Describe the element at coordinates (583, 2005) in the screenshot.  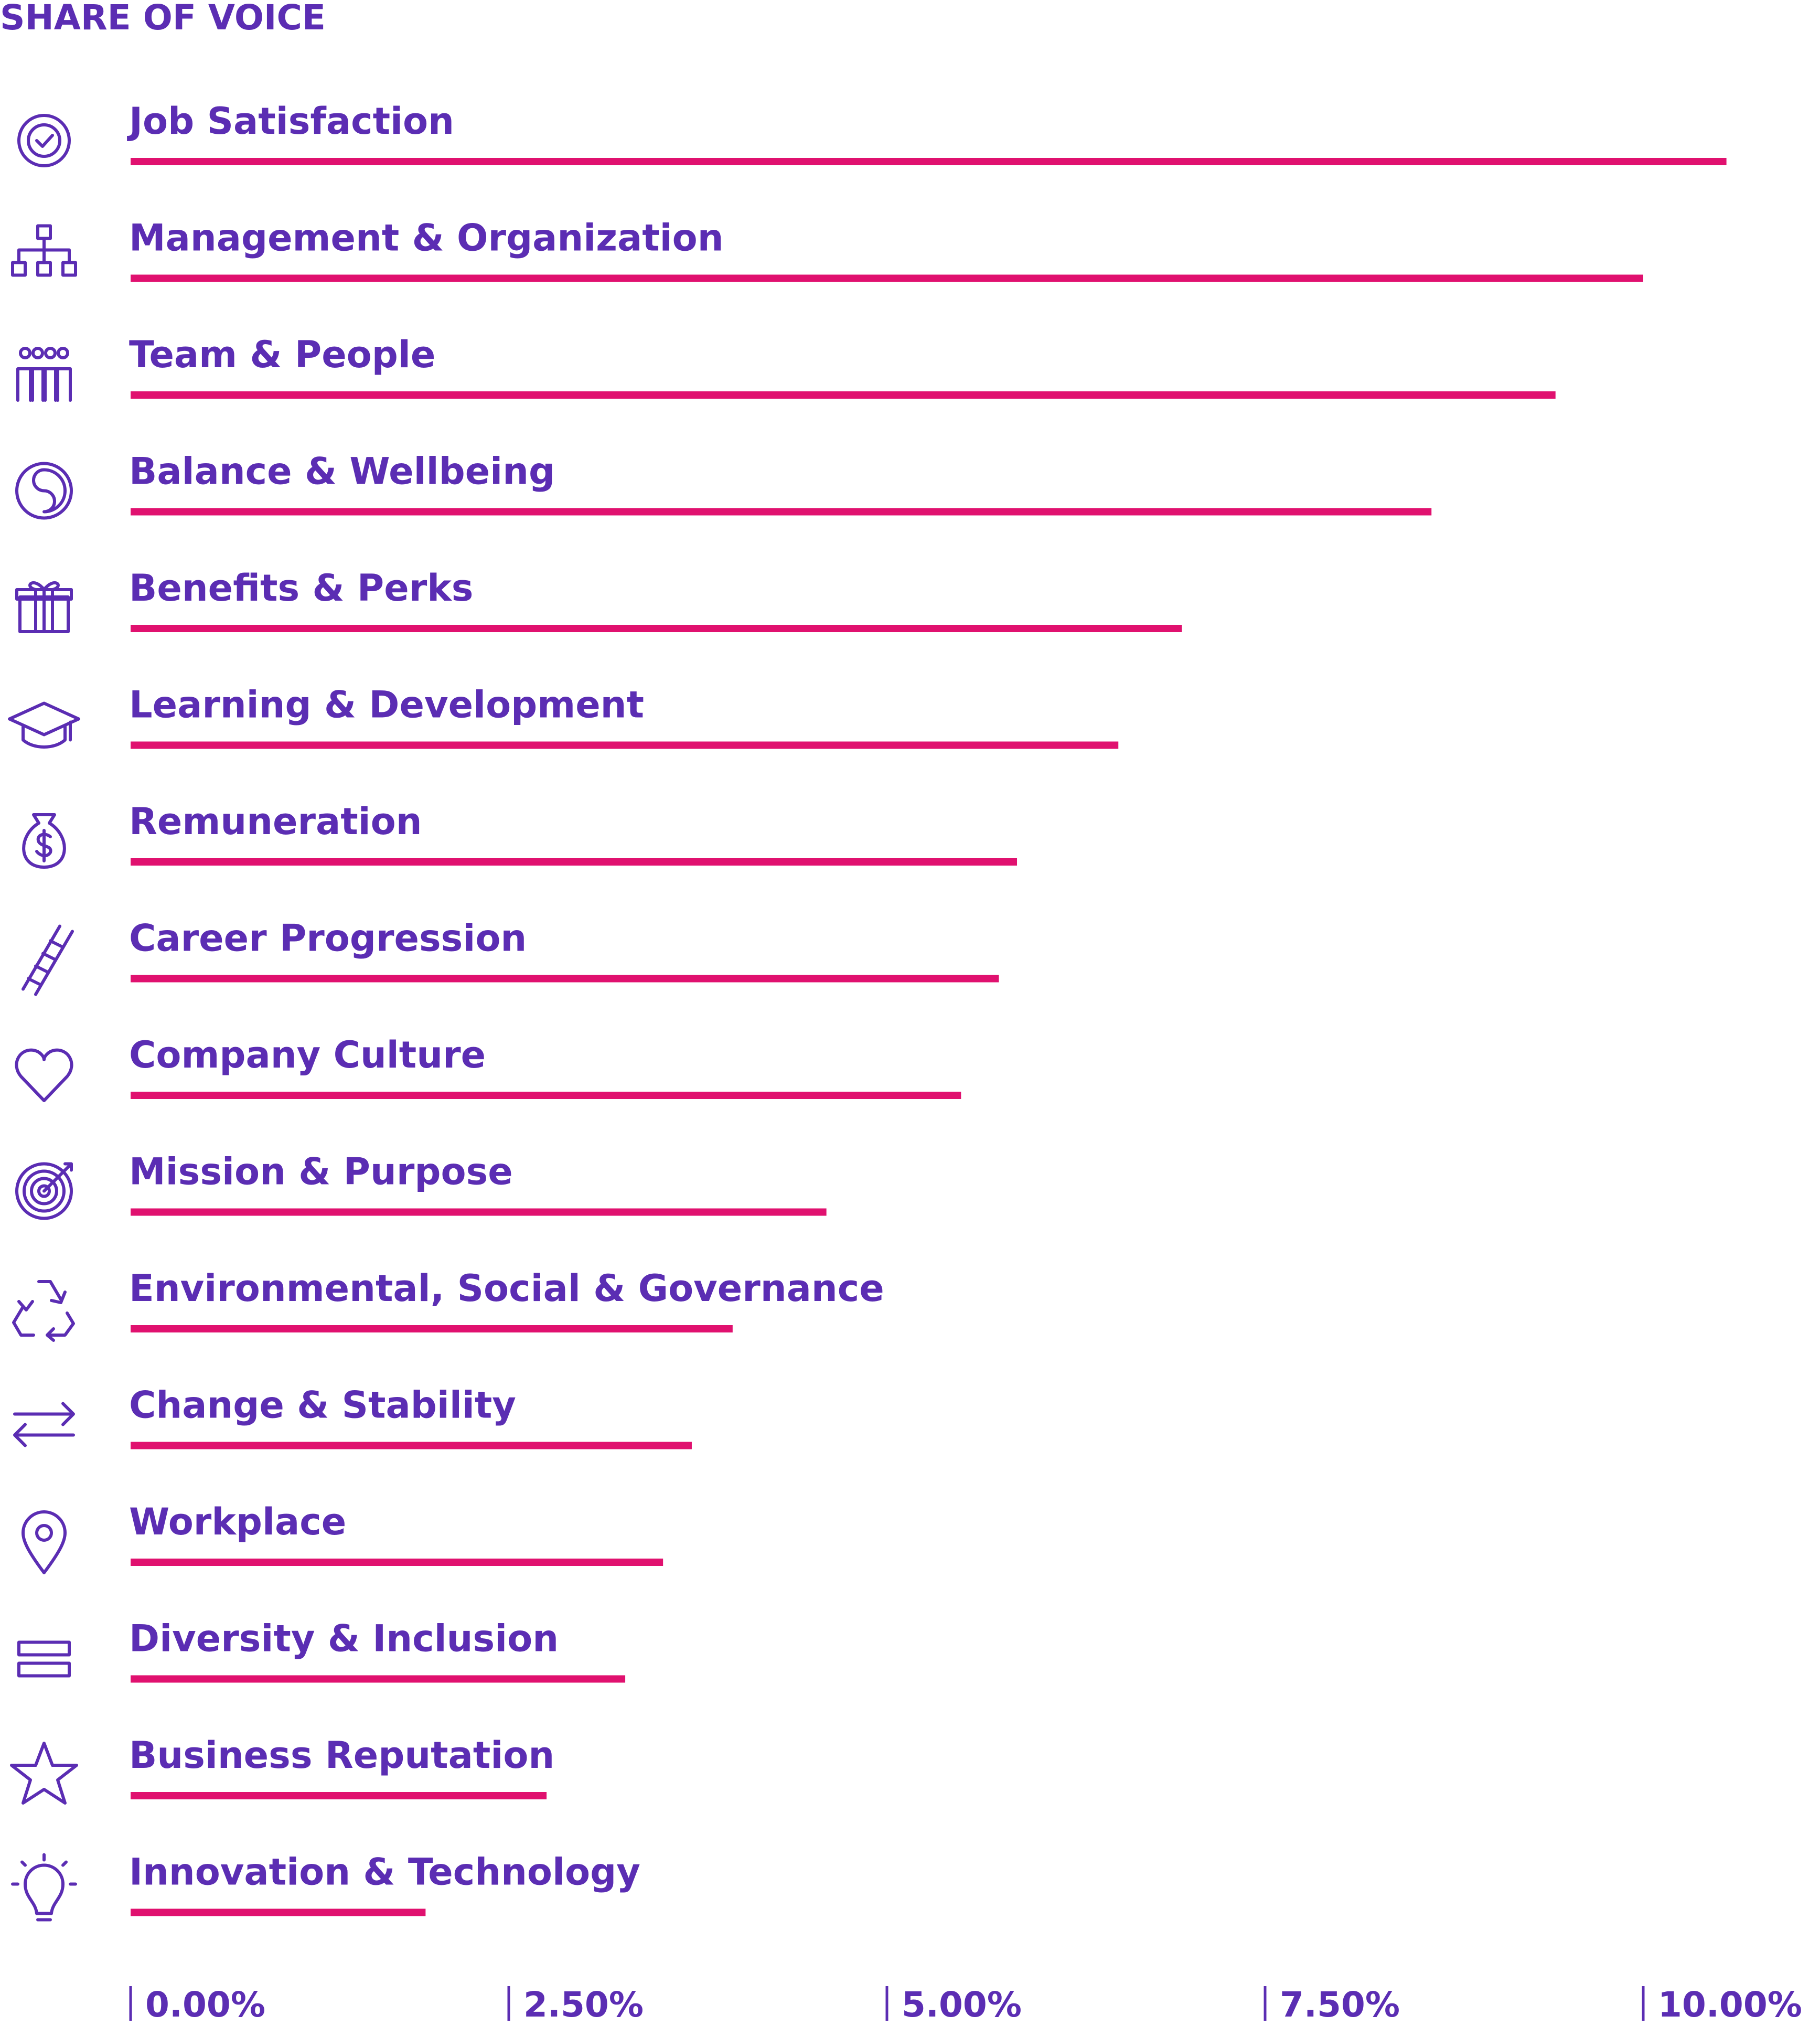
I see `x-tick-label: 2.50%` at that location.